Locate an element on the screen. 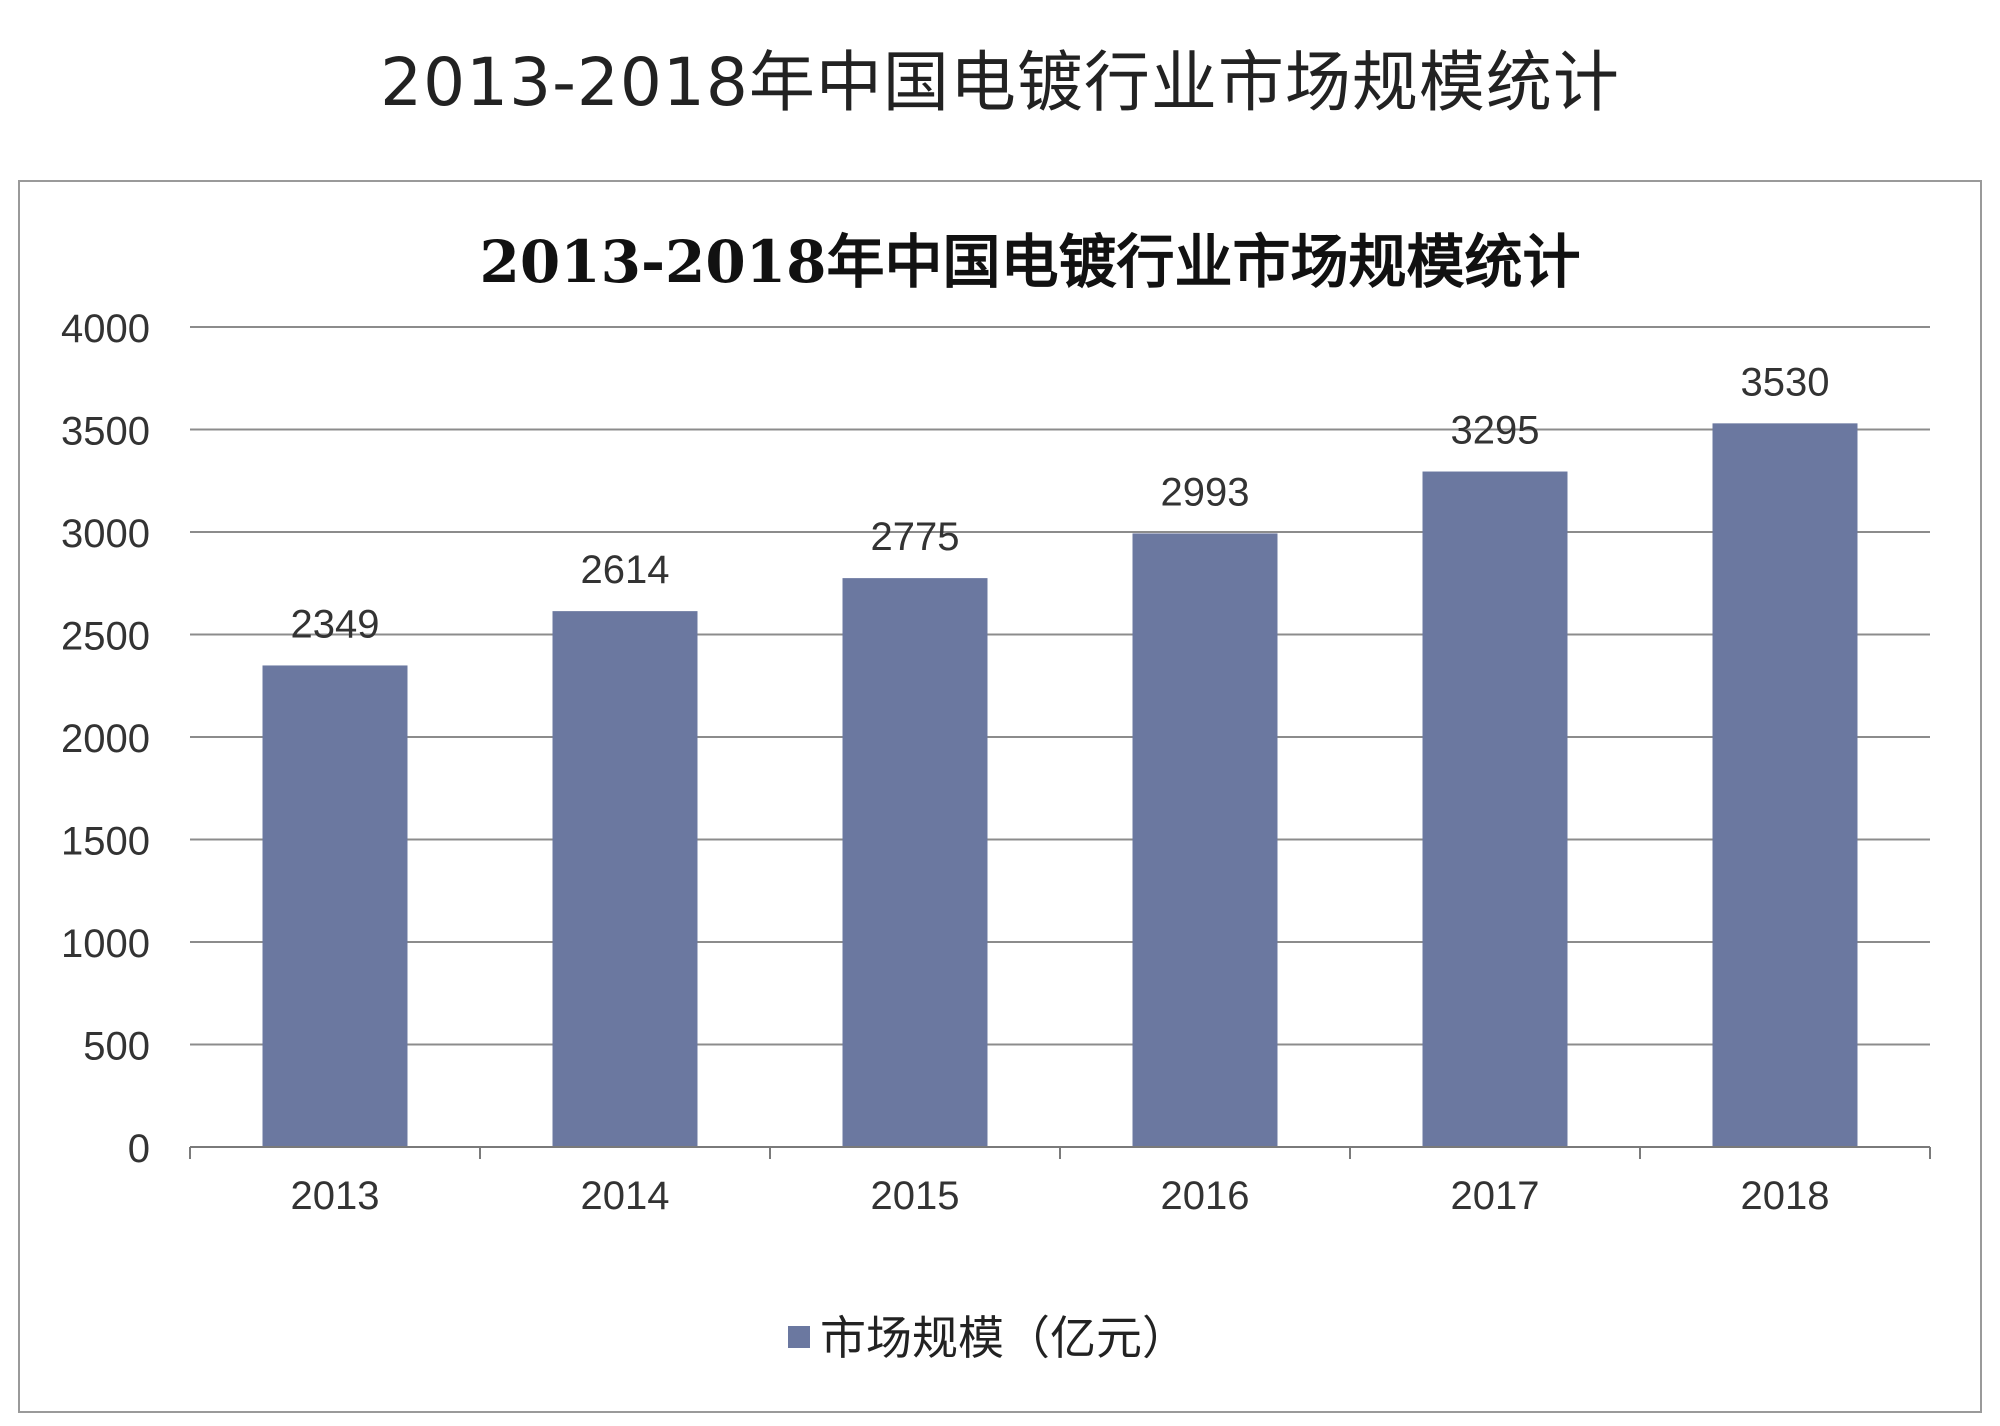 This screenshot has height=1426, width=2000. y-tick-label: 500 is located at coordinates (116, 1047).